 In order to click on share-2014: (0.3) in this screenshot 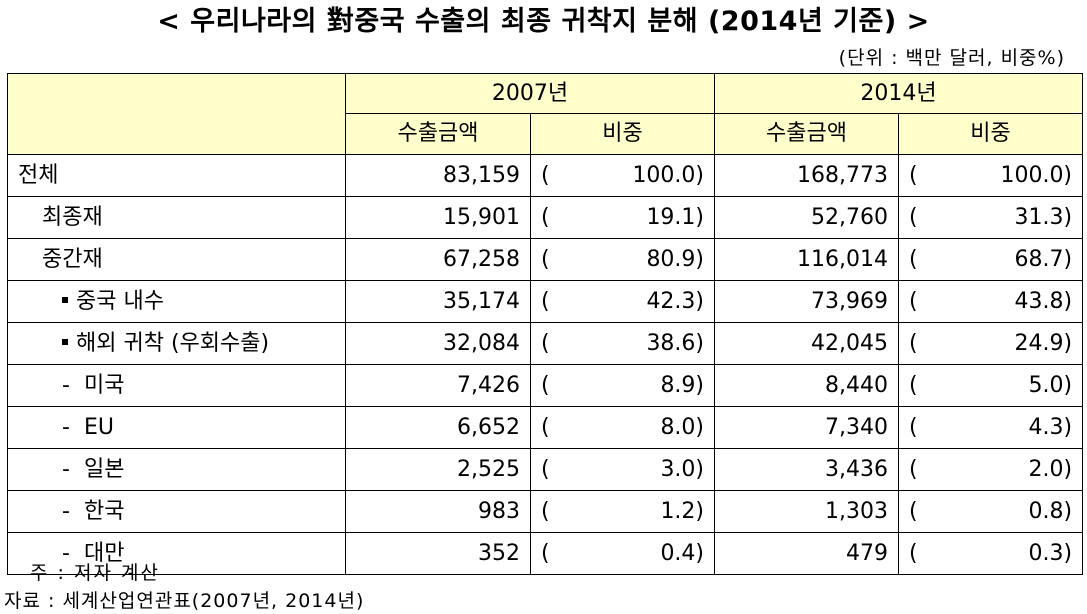, I will do `click(991, 553)`.